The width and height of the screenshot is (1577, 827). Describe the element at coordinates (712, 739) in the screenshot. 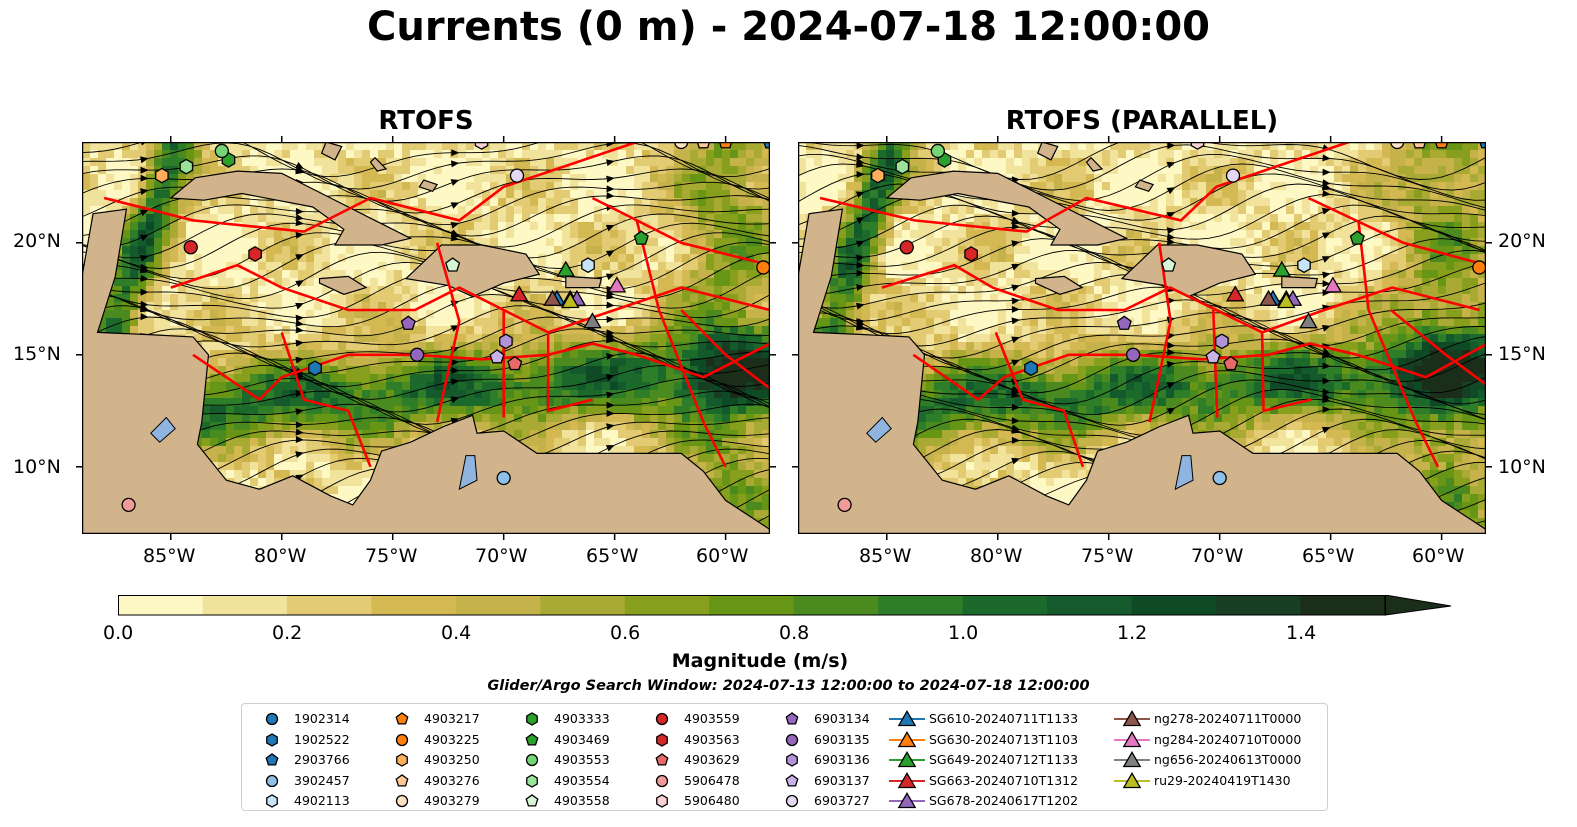

I see `legend-label: 4903563` at that location.